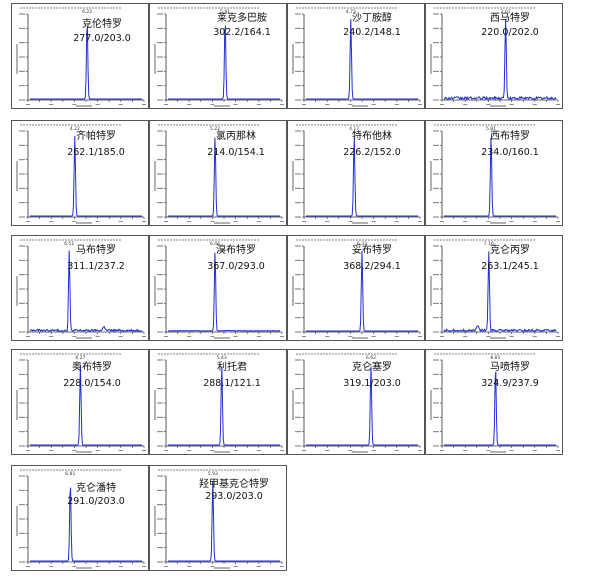  I want to click on chromatogram-panel: 6.22 克伦特罗 277.0/203.0, so click(80, 56).